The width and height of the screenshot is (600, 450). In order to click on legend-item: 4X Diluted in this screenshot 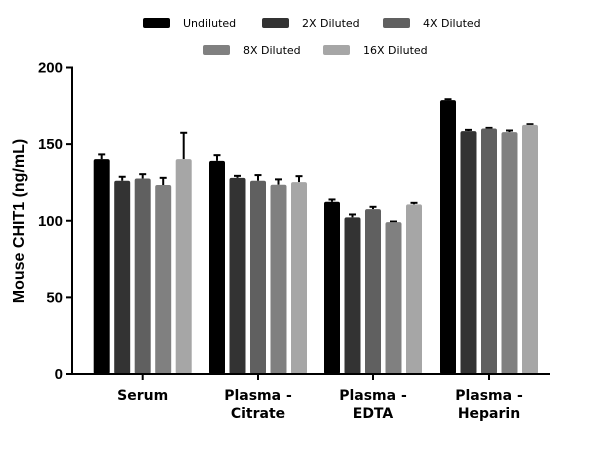, I will do `click(432, 23)`.